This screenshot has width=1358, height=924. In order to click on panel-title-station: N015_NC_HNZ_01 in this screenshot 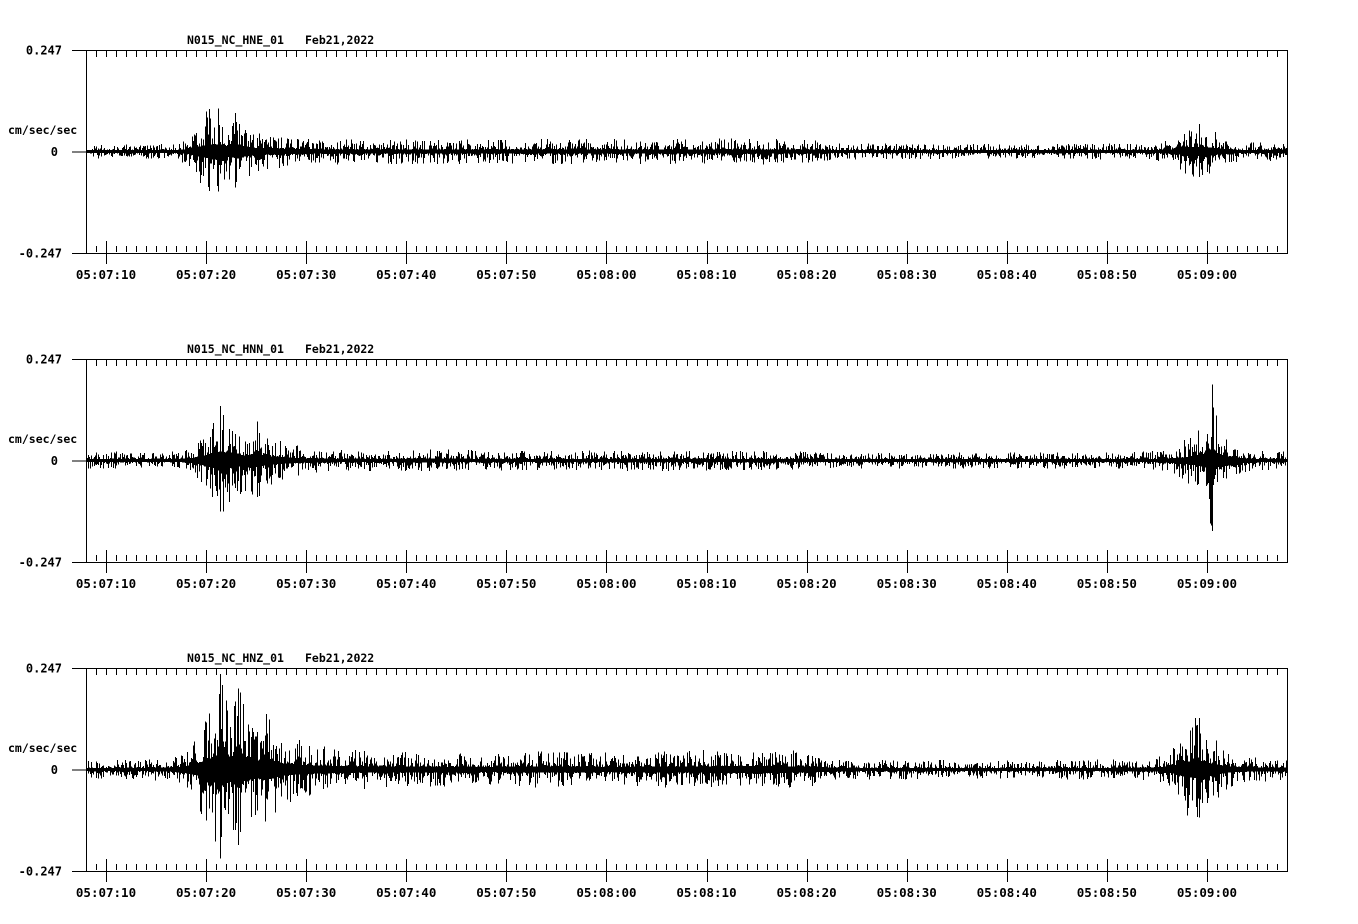, I will do `click(235, 658)`.